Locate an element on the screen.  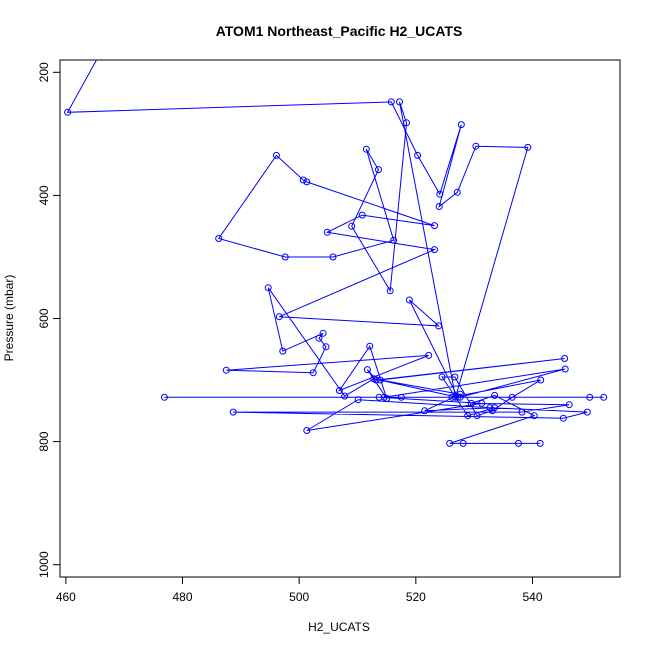
x-tick-label: 500 is located at coordinates (299, 597).